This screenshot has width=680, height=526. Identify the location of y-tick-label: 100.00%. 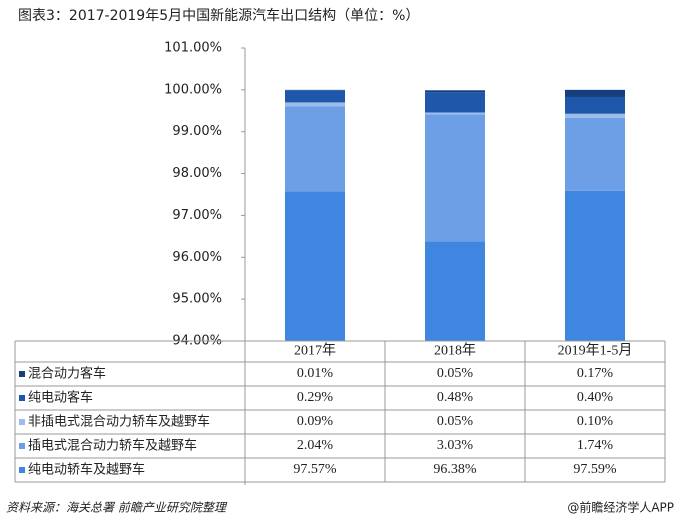
(193, 89).